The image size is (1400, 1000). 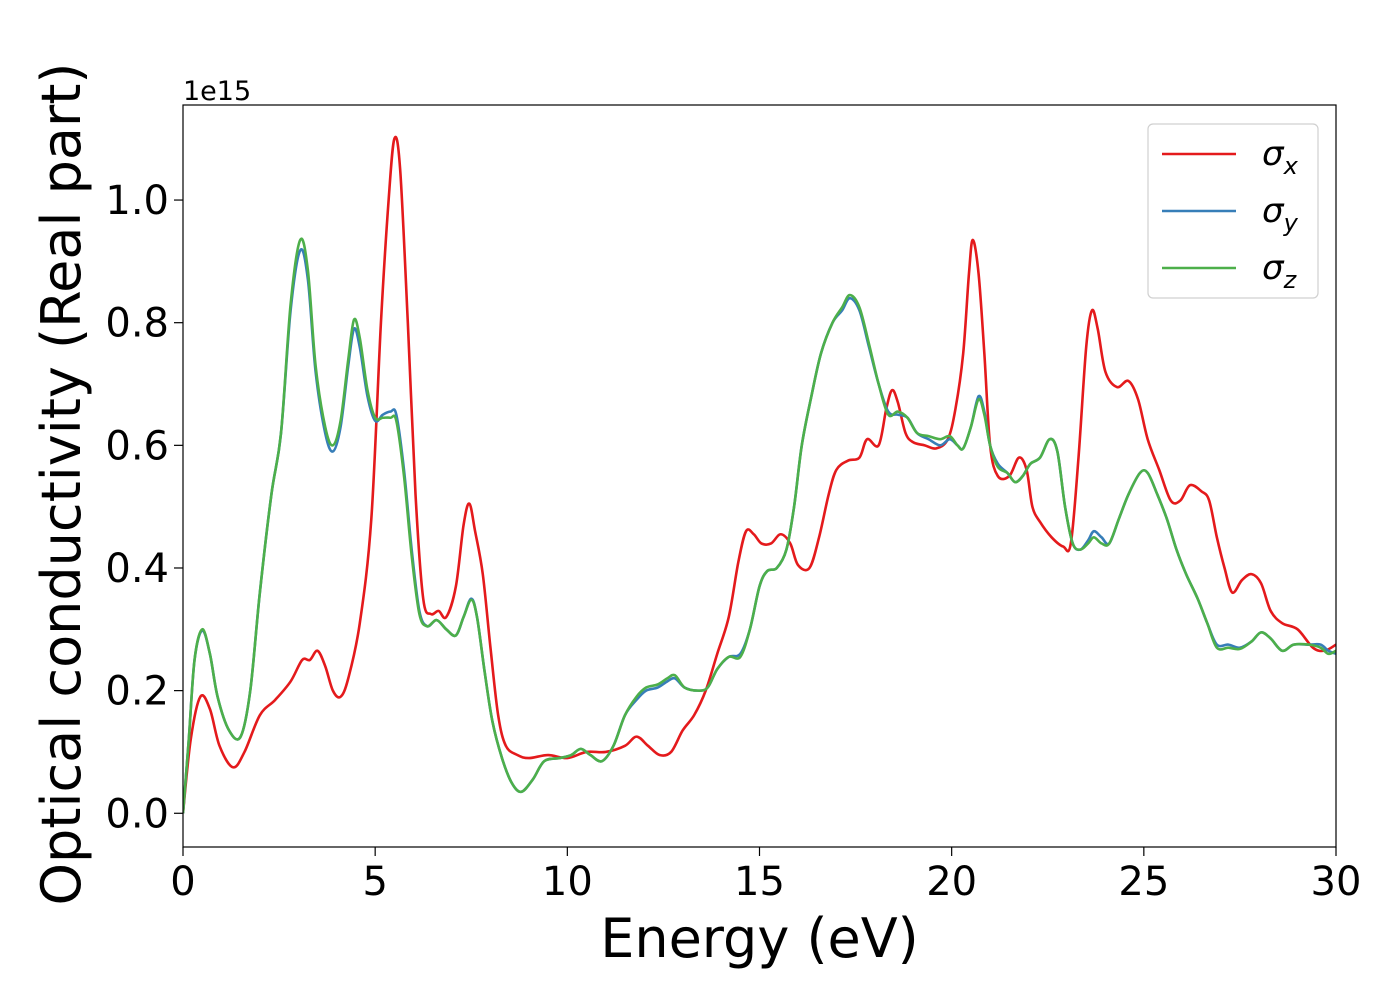 What do you see at coordinates (137, 446) in the screenshot?
I see `y-tick-label: 0.6` at bounding box center [137, 446].